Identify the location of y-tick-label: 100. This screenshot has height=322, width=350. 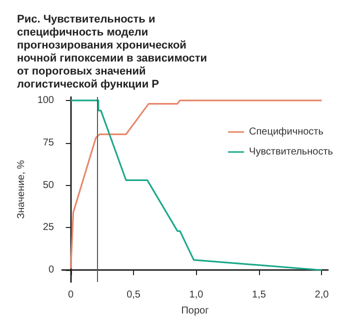
(45, 100).